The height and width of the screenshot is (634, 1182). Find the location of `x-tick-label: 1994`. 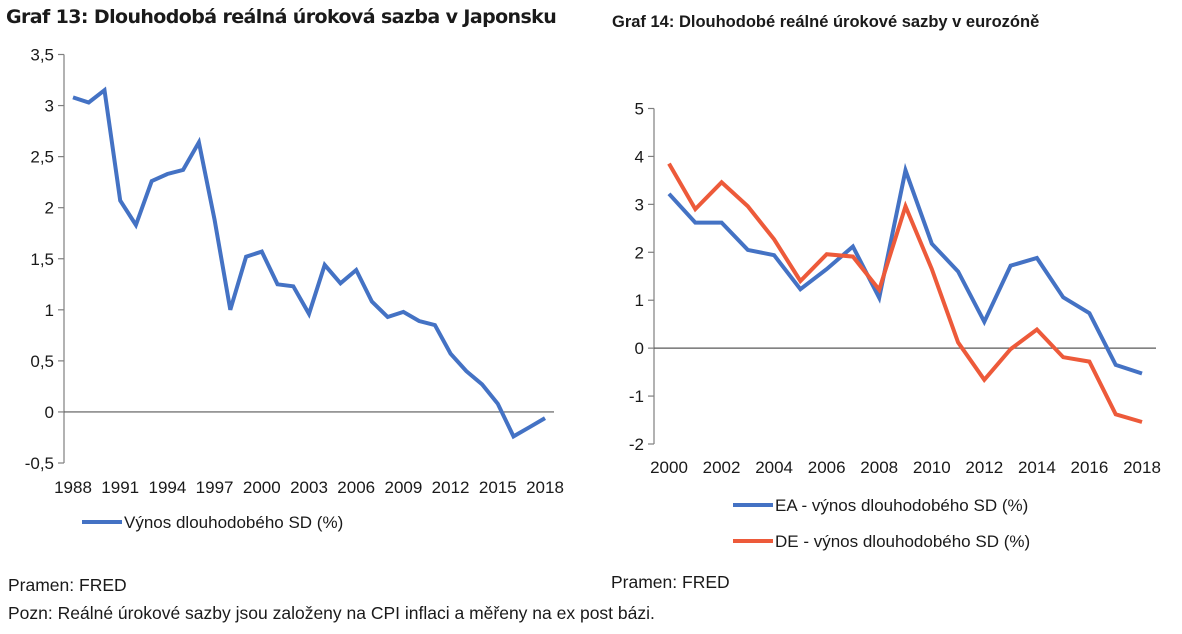

x-tick-label: 1994 is located at coordinates (167, 487).